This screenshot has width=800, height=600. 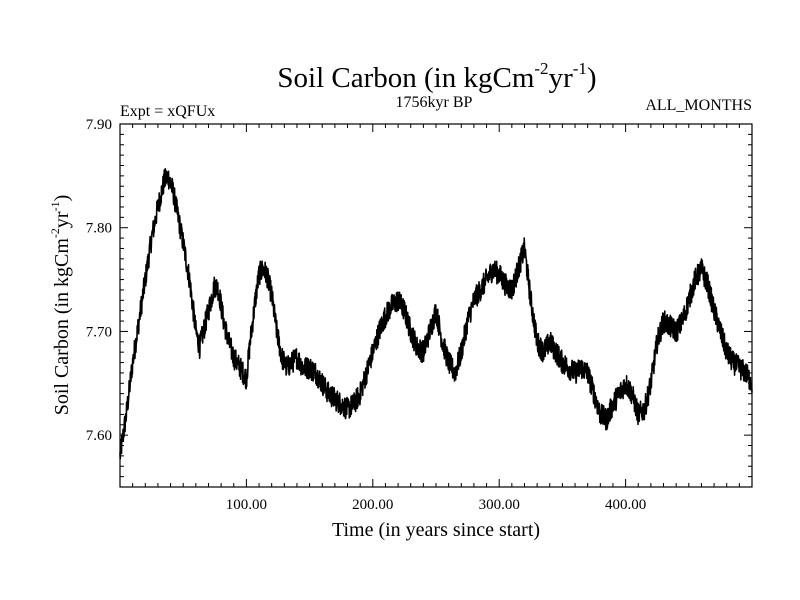 What do you see at coordinates (62, 198) in the screenshot?
I see `ylabel-end: )` at bounding box center [62, 198].